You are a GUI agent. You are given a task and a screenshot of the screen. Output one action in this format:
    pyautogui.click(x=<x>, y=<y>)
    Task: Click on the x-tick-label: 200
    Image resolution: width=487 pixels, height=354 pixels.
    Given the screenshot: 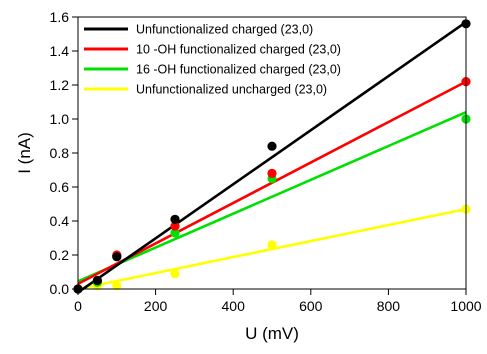 What is the action you would take?
    pyautogui.click(x=156, y=306)
    